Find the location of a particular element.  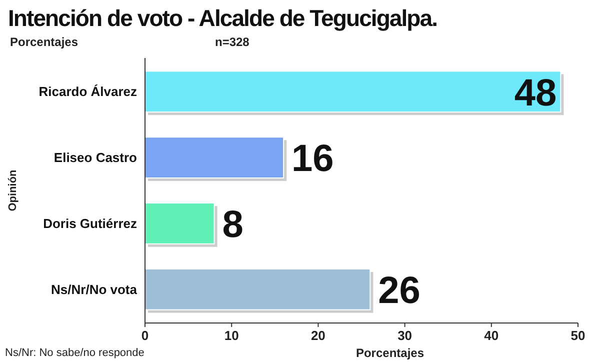

x-tick-label: 50 is located at coordinates (578, 335).